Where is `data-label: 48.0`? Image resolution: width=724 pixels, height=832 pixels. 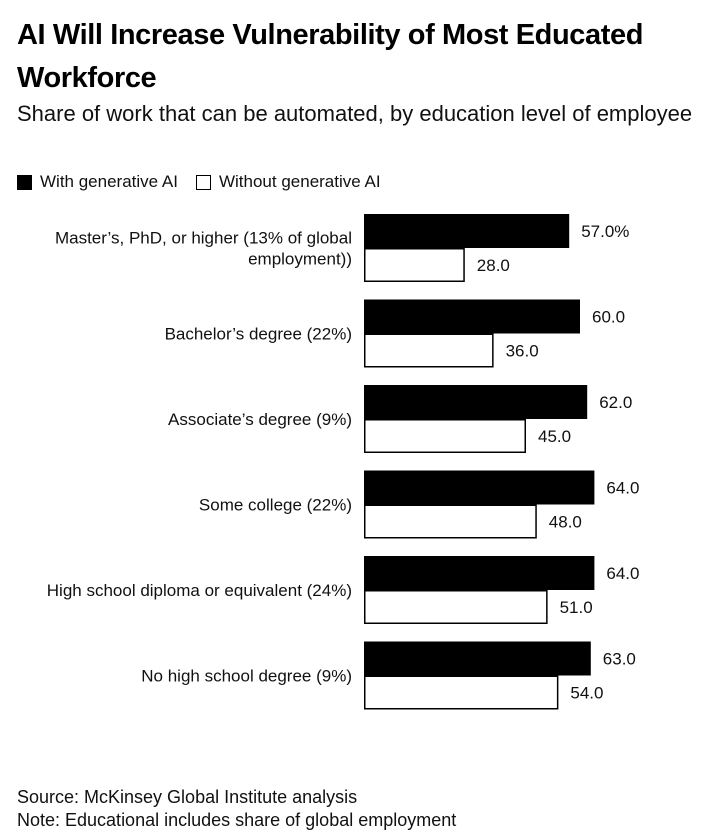 data-label: 48.0 is located at coordinates (565, 522).